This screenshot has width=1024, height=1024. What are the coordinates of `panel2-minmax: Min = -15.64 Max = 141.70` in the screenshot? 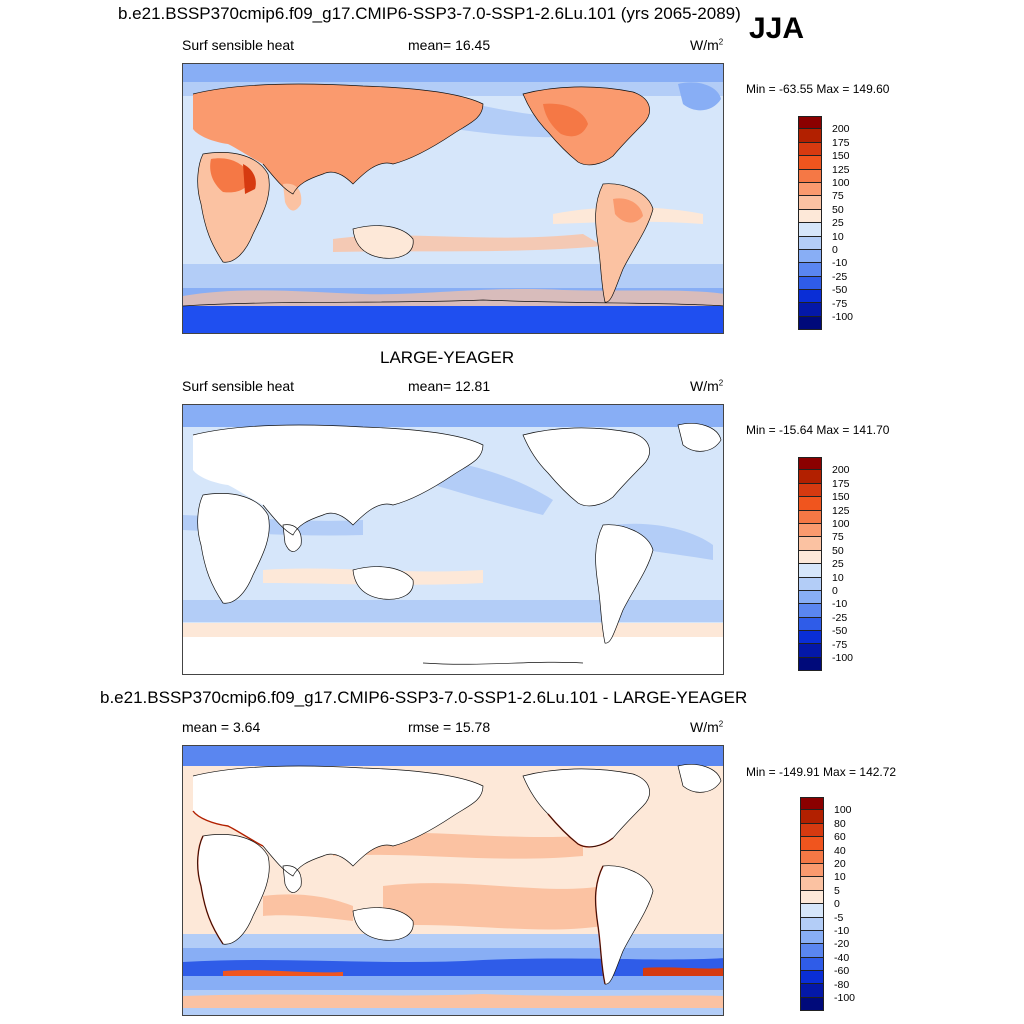 It's located at (818, 430).